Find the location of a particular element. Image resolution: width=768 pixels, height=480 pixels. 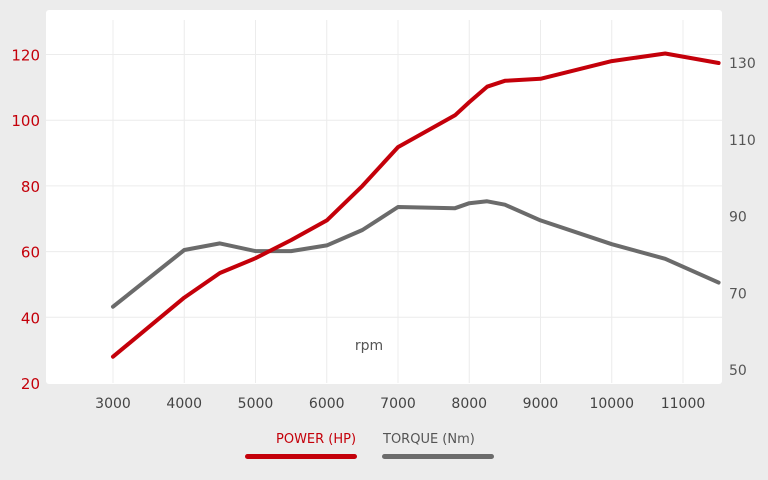

legend-power-label: POWER (HP) is located at coordinates (316, 439).